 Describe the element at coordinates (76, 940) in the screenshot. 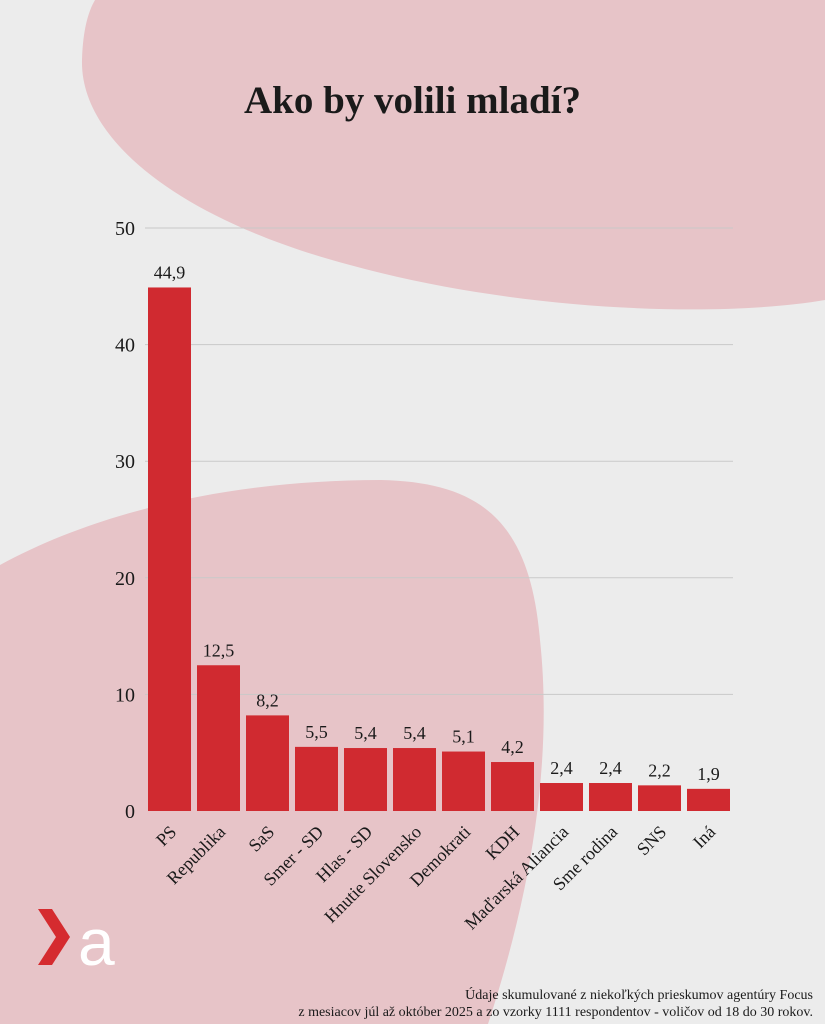

I see `dennik-n-logo-icon: a` at that location.